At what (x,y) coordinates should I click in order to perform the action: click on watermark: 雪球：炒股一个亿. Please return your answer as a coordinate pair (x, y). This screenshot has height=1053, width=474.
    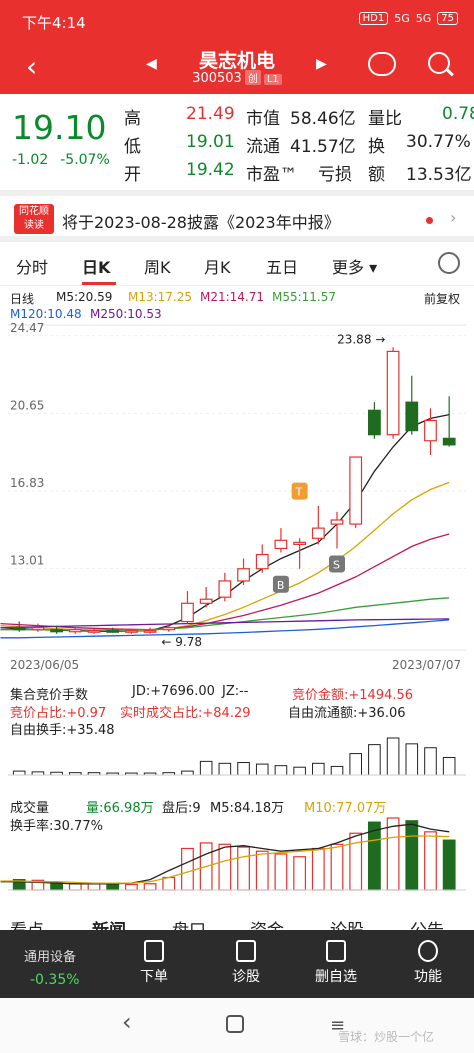
    Looking at the image, I should click on (386, 1037).